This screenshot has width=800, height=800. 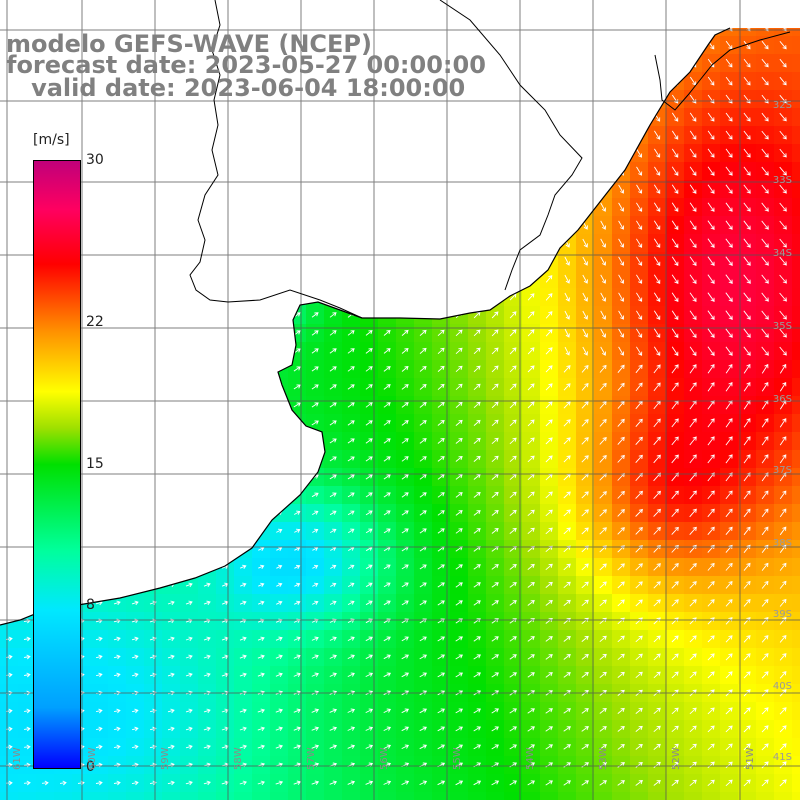 I want to click on longitude-label: 57W, so click(x=311, y=758).